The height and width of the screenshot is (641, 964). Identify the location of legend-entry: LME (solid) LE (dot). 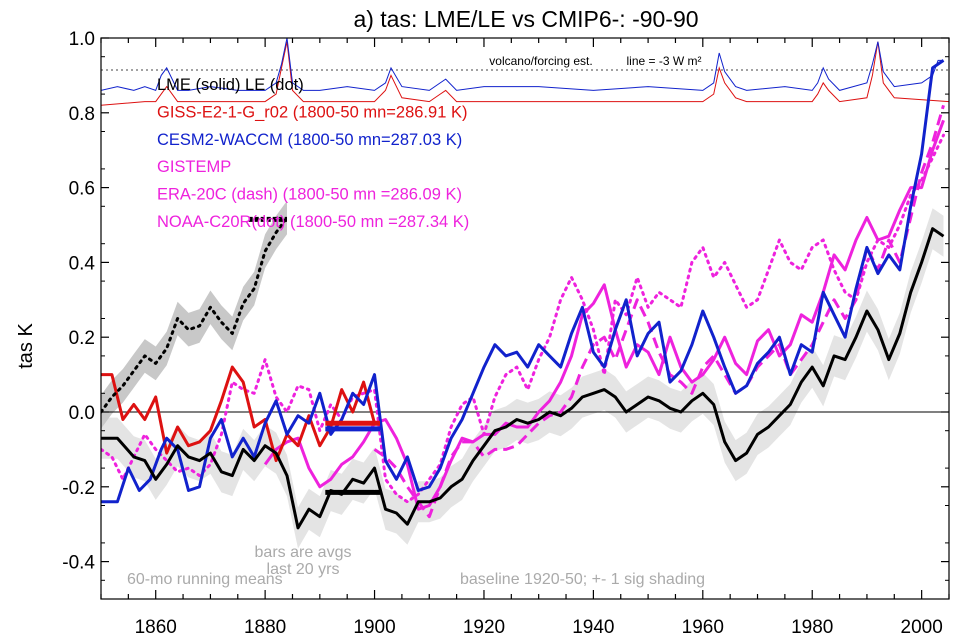
(230, 85).